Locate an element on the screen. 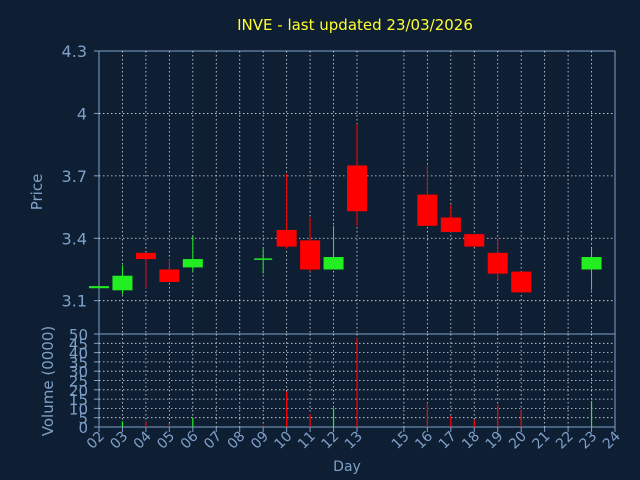 This screenshot has height=480, width=640. price-axis-label: Price is located at coordinates (37, 192).